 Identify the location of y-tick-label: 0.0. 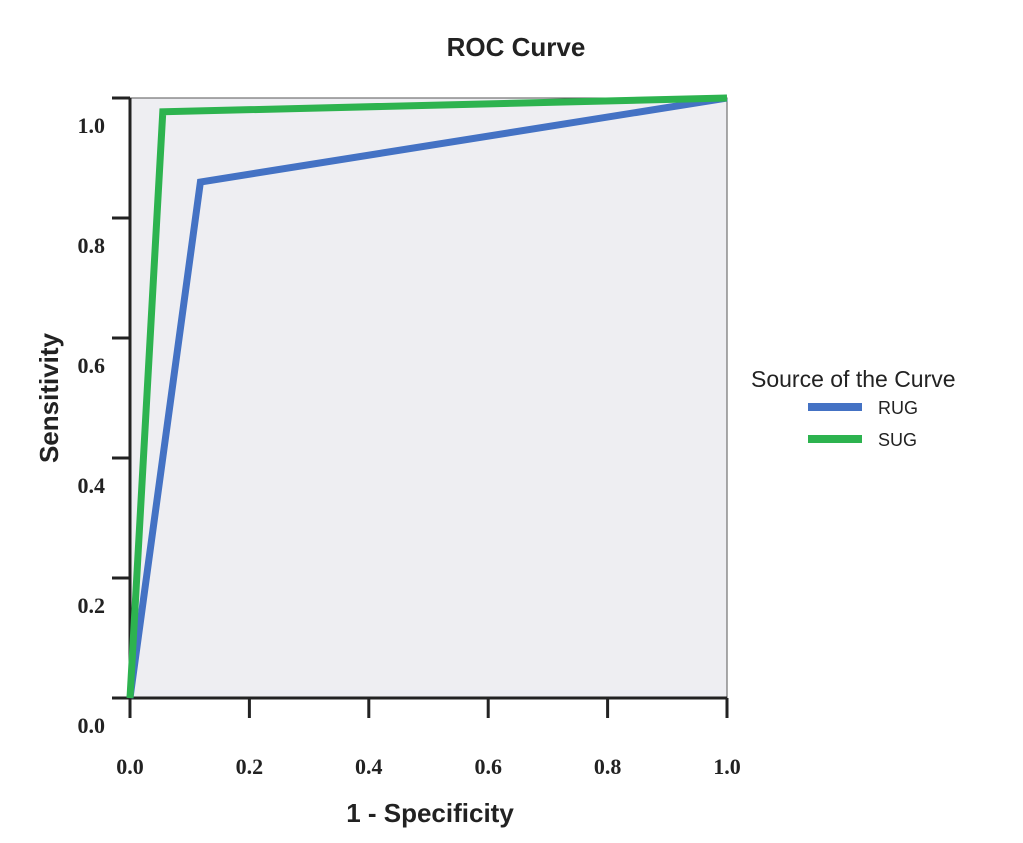
(92, 725).